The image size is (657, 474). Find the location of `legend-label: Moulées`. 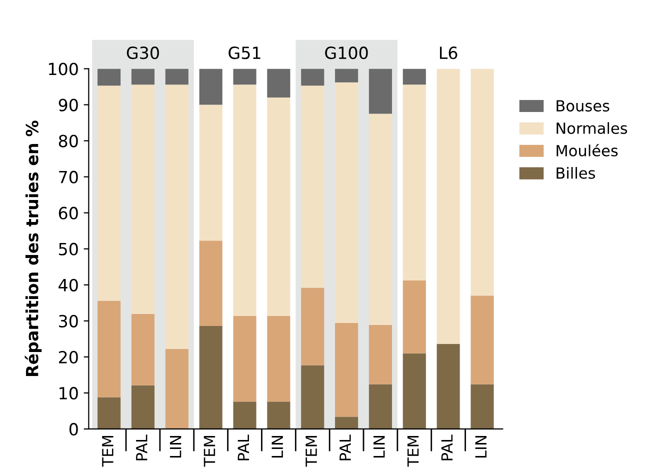

legend-label: Moulées is located at coordinates (587, 150).